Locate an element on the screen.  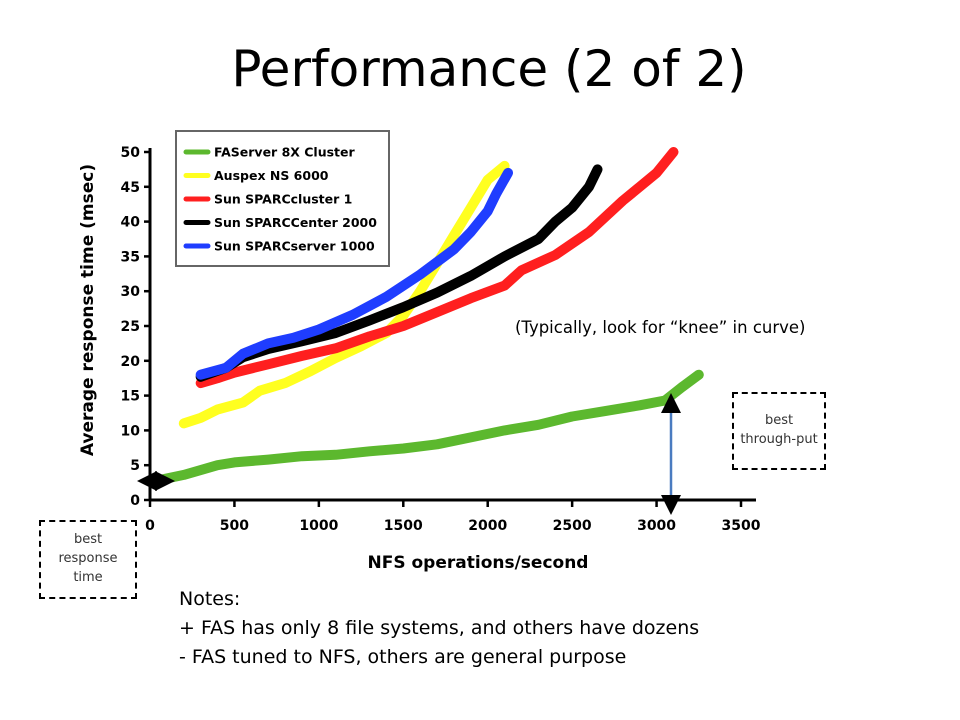
best-throughput-callout: best through-put is located at coordinates (779, 431).